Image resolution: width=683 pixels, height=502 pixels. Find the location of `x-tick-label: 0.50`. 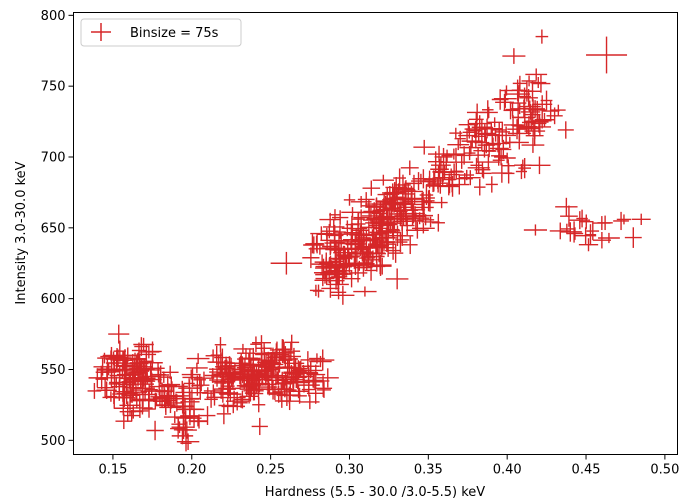

x-tick-label: 0.50 is located at coordinates (664, 470).